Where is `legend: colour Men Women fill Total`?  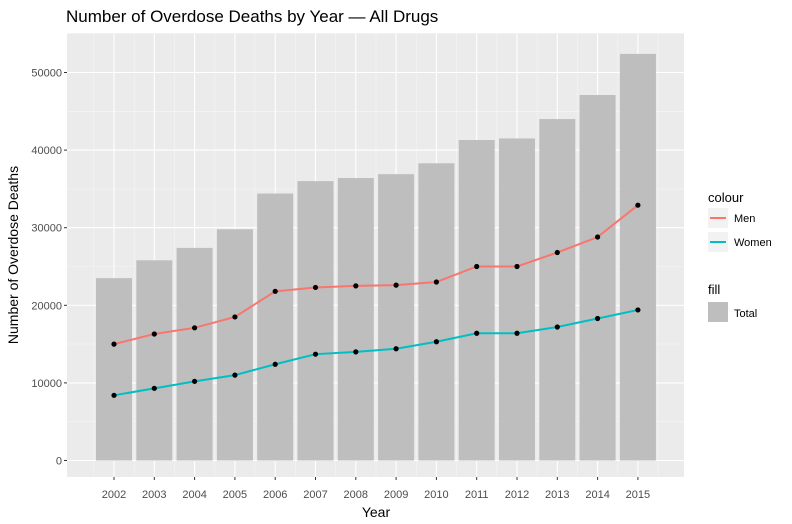 legend: colour Men Women fill Total is located at coordinates (740, 256).